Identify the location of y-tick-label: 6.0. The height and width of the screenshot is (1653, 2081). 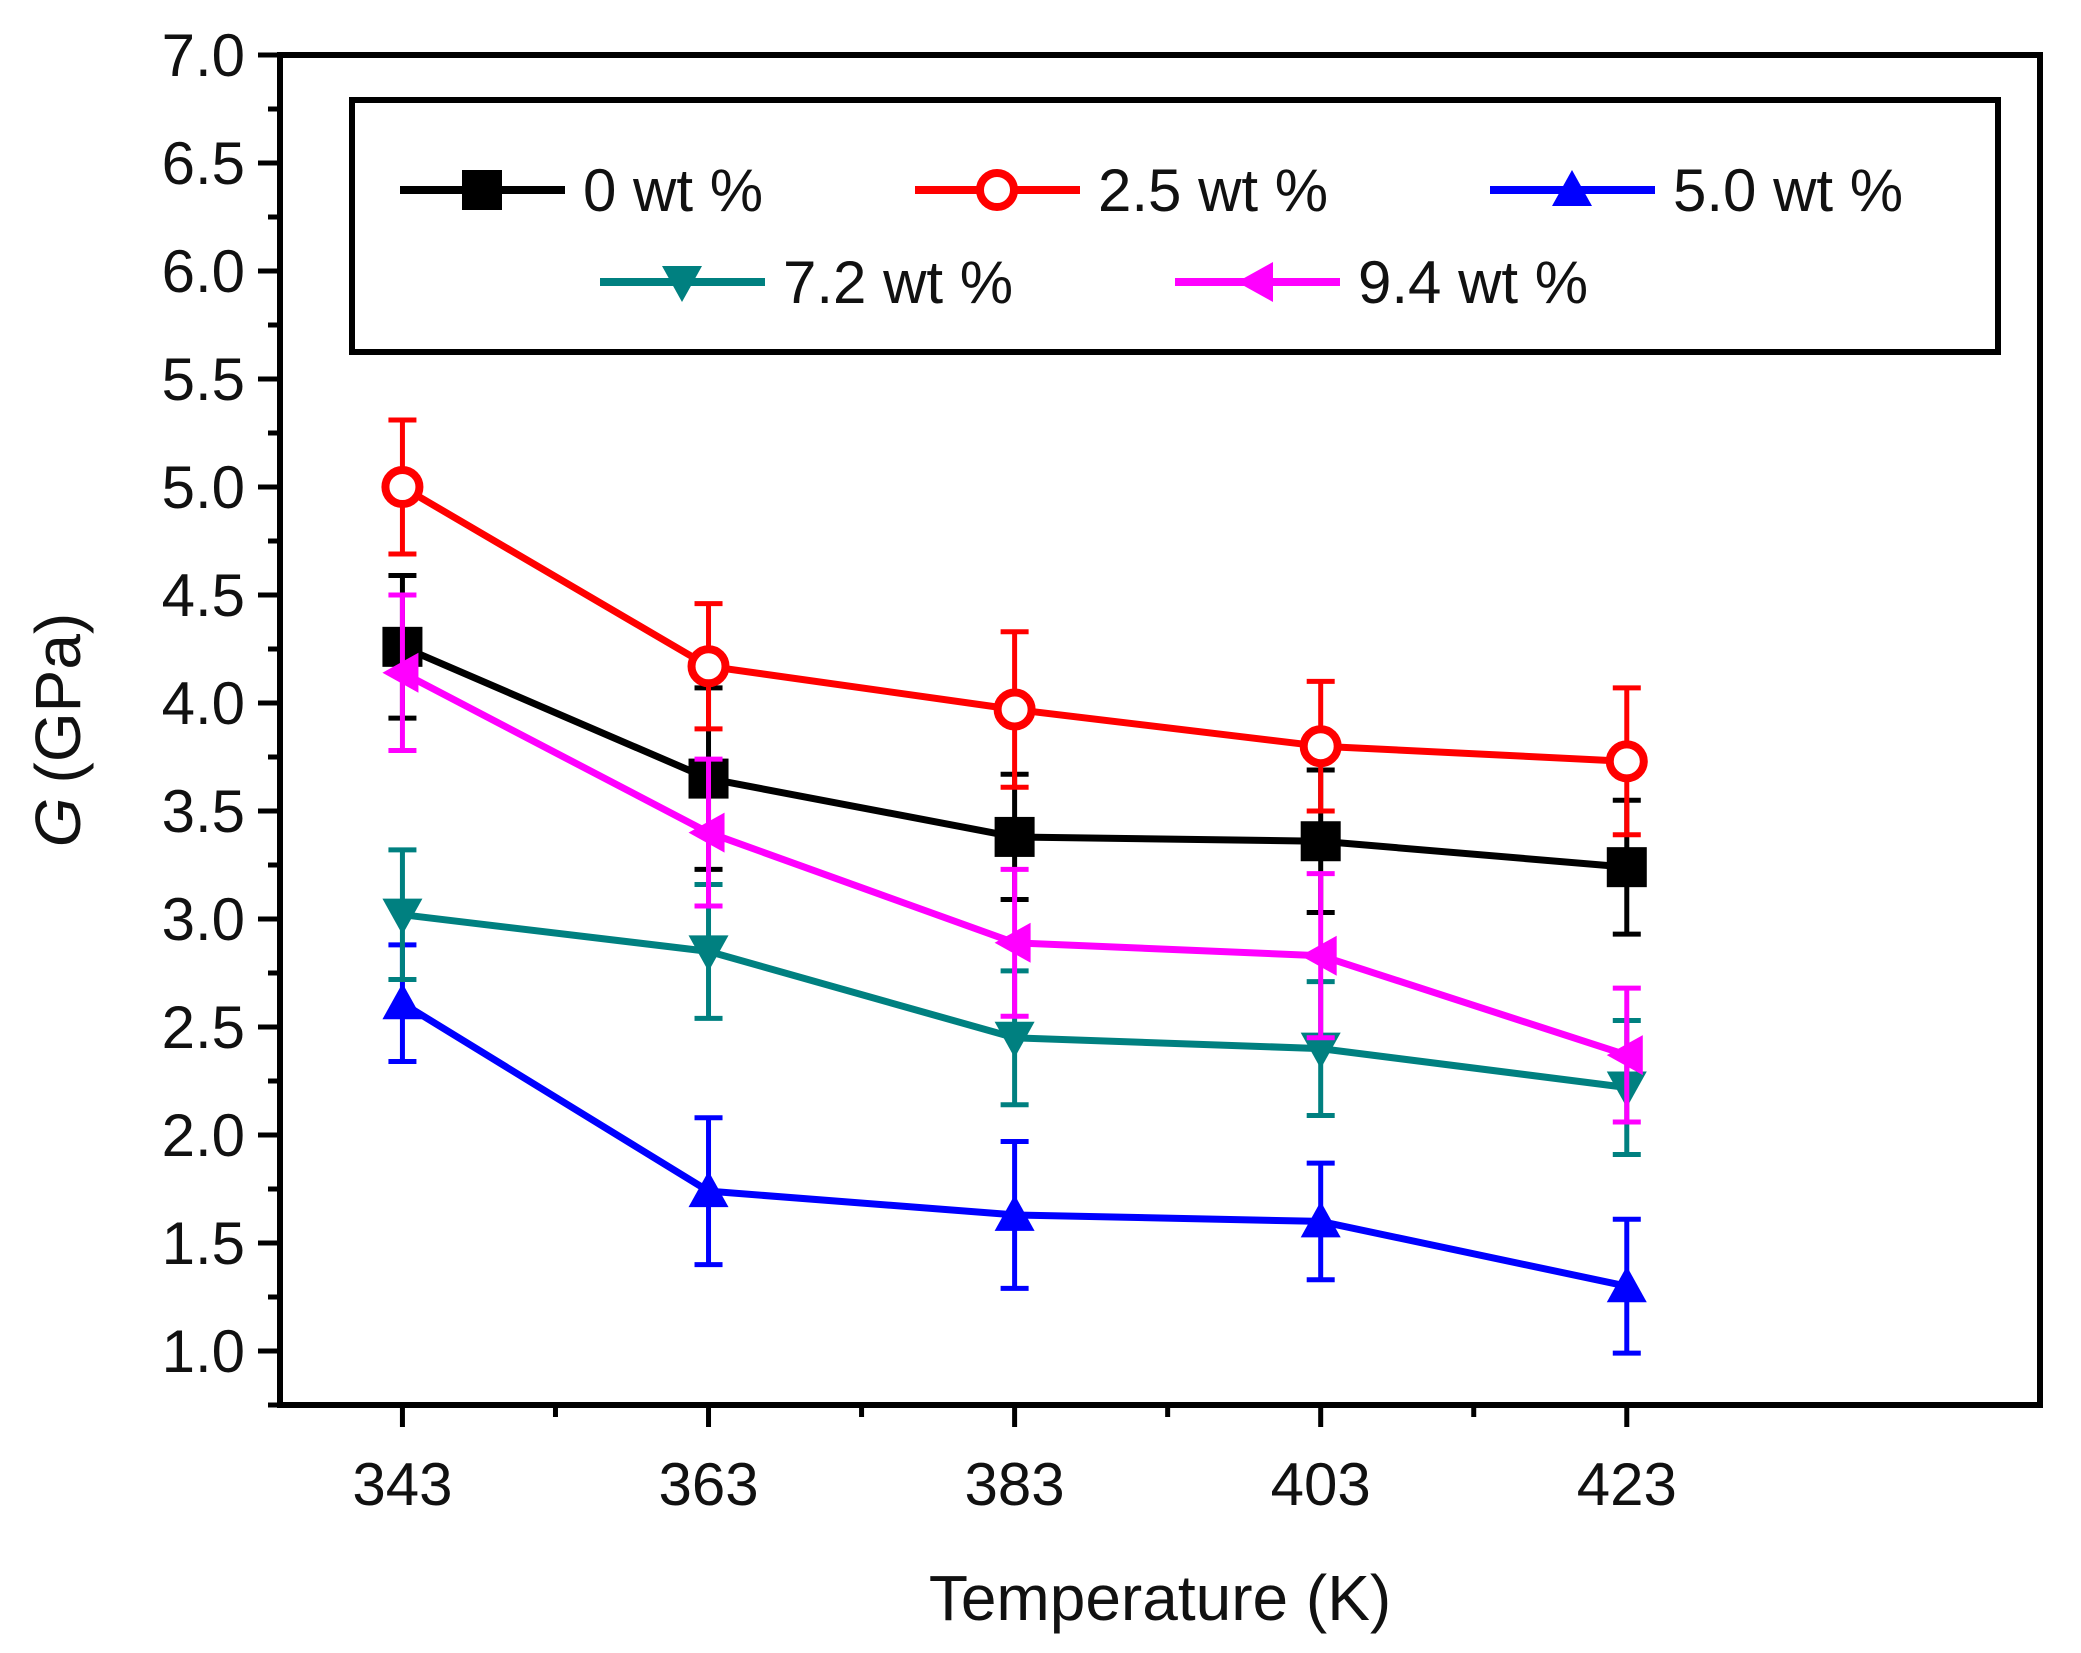
(203, 271).